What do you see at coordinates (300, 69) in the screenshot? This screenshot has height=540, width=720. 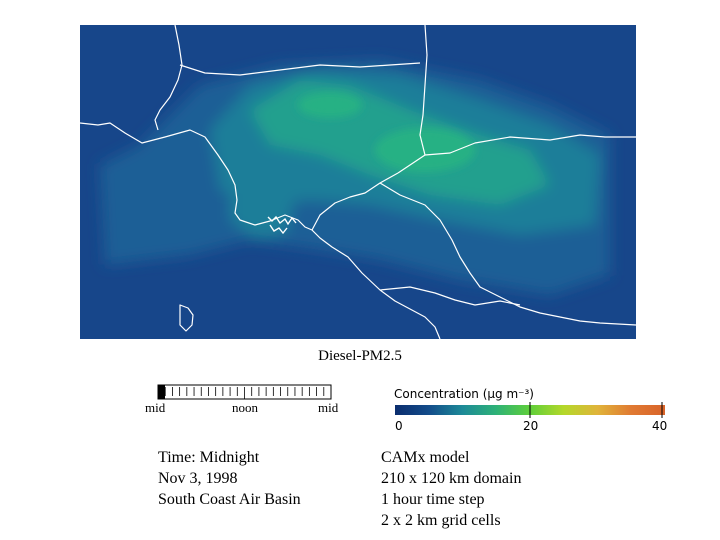 I see `county-line-la-kern` at bounding box center [300, 69].